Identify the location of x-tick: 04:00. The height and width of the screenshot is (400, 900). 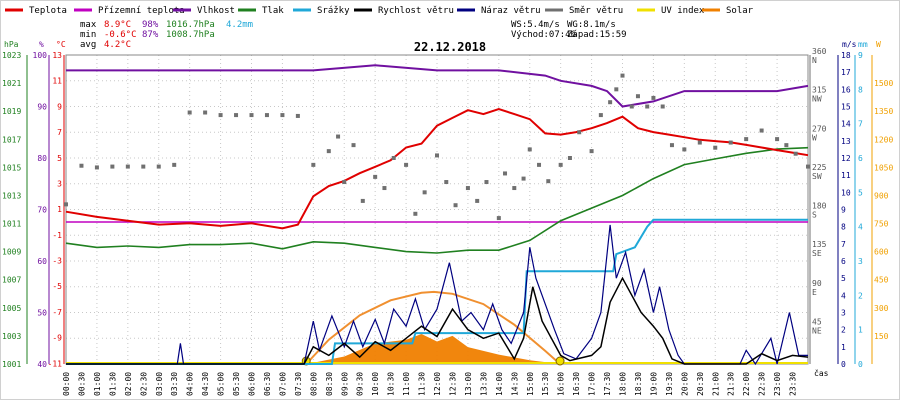
(190, 384).